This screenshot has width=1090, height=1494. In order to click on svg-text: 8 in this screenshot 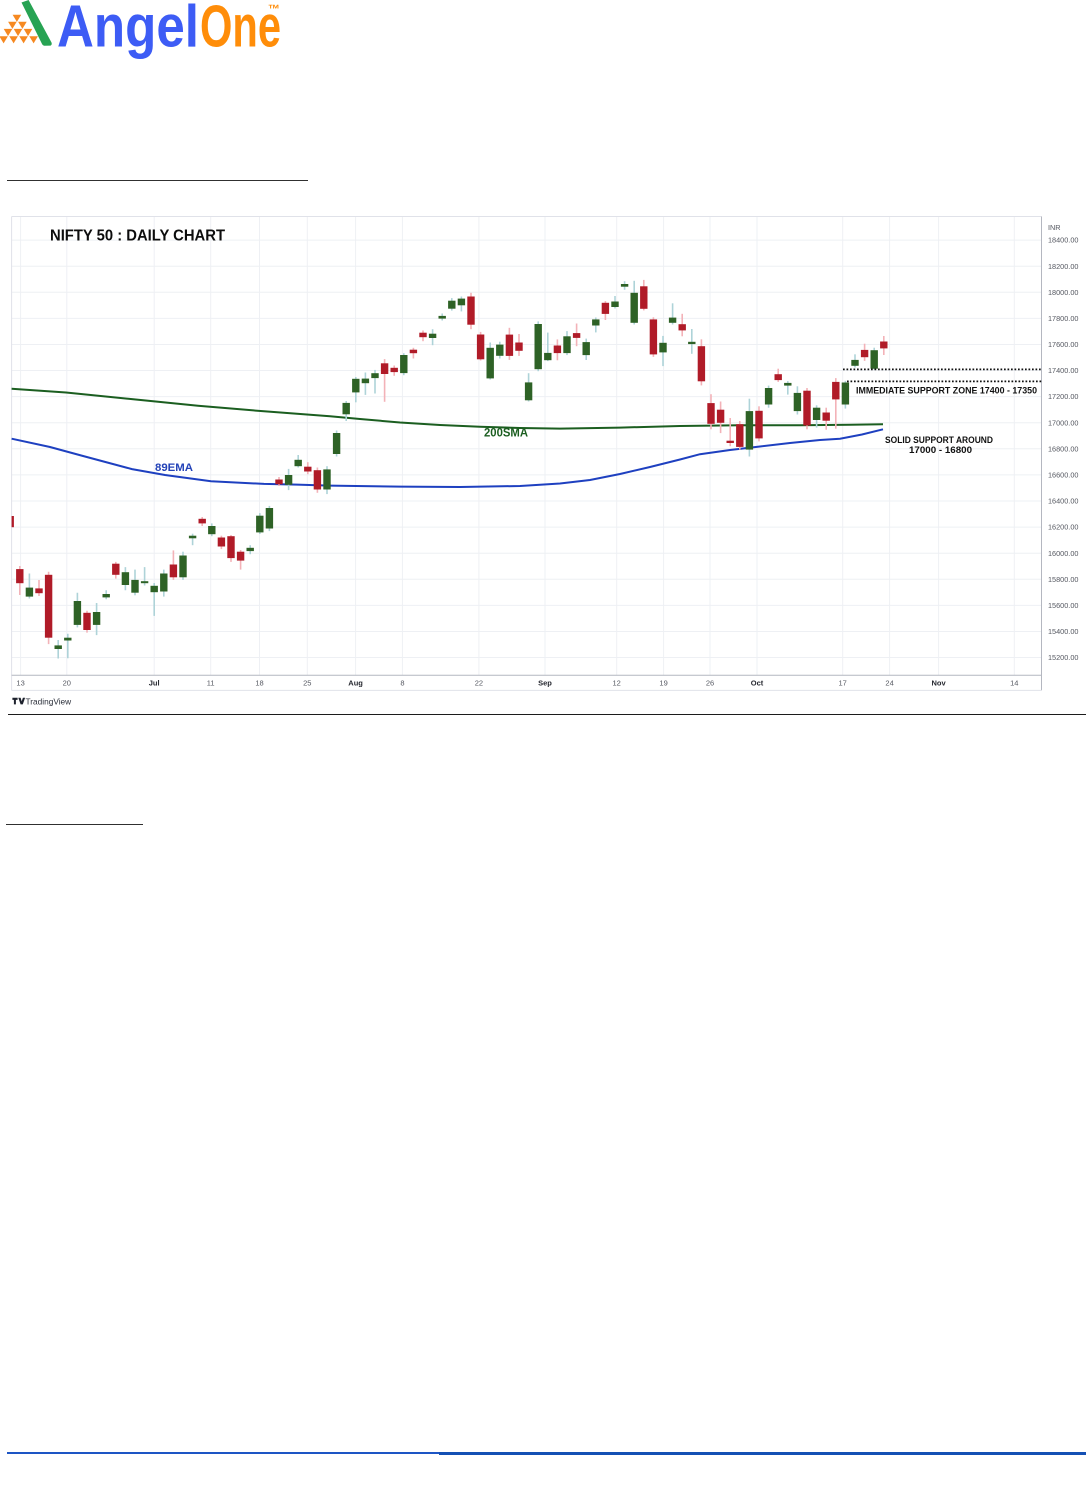, I will do `click(402, 682)`.